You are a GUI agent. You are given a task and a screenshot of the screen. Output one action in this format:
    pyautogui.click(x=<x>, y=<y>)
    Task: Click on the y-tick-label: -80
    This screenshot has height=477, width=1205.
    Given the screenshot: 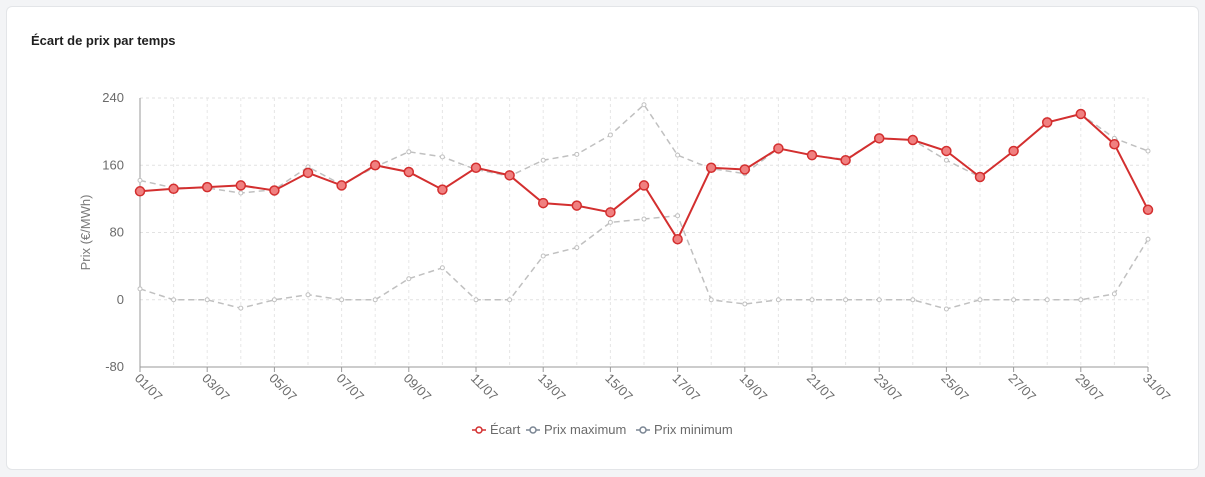 What is the action you would take?
    pyautogui.click(x=114, y=366)
    